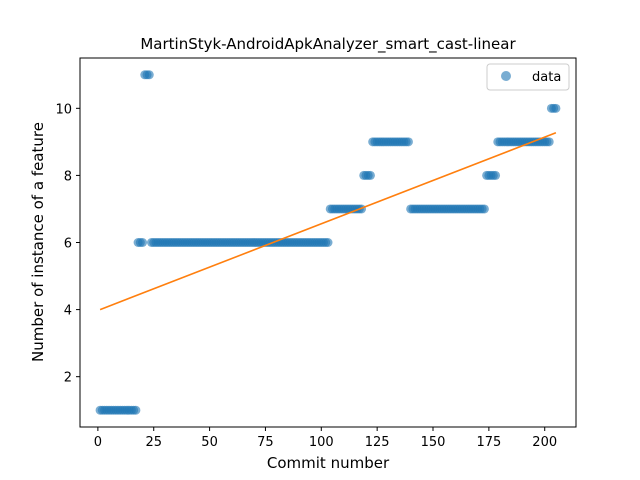 Image resolution: width=640 pixels, height=480 pixels. Describe the element at coordinates (209, 442) in the screenshot. I see `x-tick-label: 50` at that location.